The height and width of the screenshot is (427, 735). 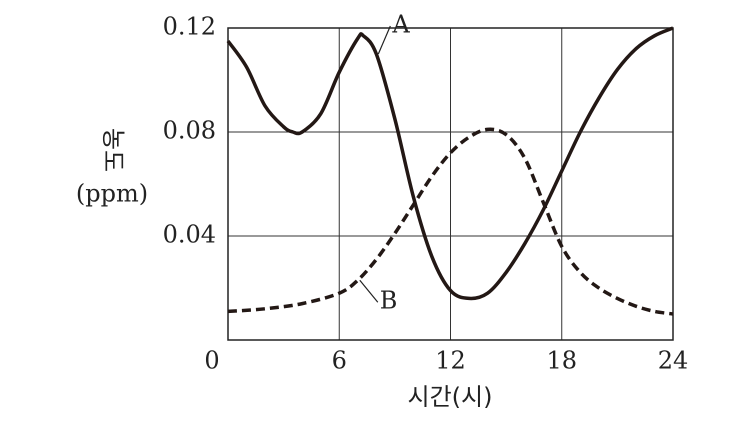 I want to click on y-tick-label: 0.12, so click(x=189, y=27).